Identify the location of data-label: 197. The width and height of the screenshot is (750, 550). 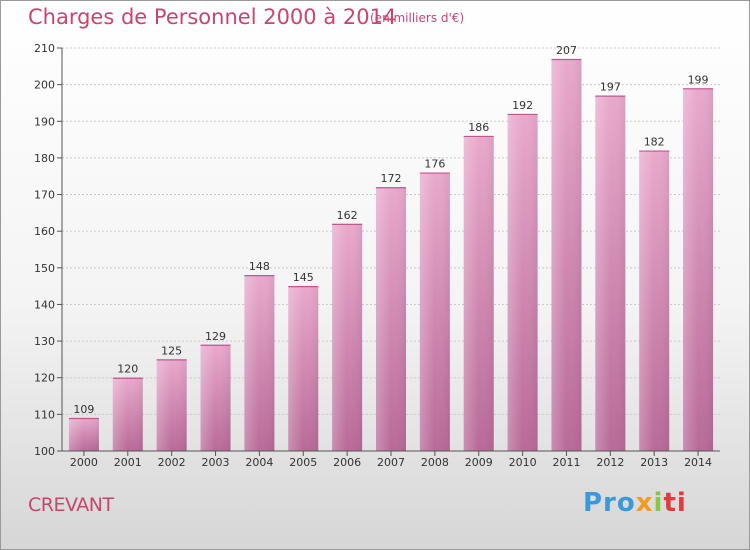
(610, 87).